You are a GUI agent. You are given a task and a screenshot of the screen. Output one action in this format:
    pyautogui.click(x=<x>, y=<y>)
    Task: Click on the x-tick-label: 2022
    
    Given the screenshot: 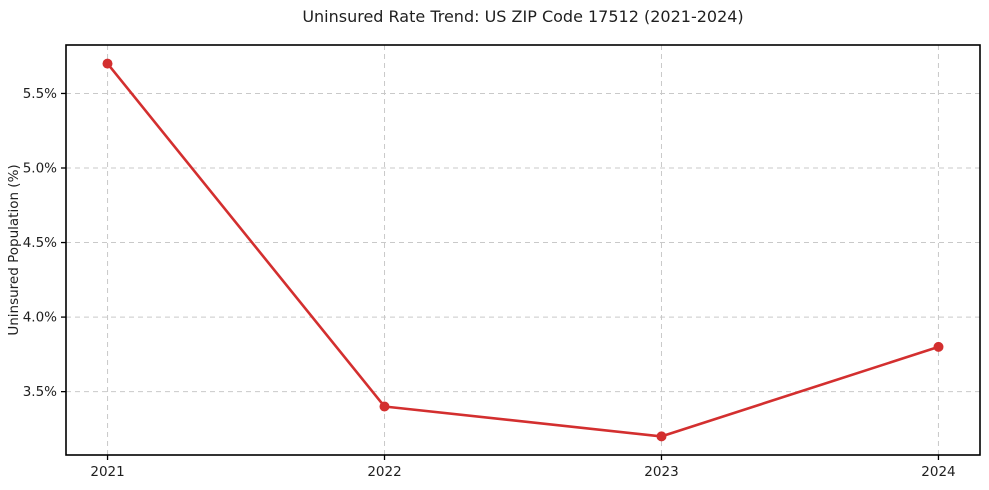 What is the action you would take?
    pyautogui.click(x=384, y=472)
    